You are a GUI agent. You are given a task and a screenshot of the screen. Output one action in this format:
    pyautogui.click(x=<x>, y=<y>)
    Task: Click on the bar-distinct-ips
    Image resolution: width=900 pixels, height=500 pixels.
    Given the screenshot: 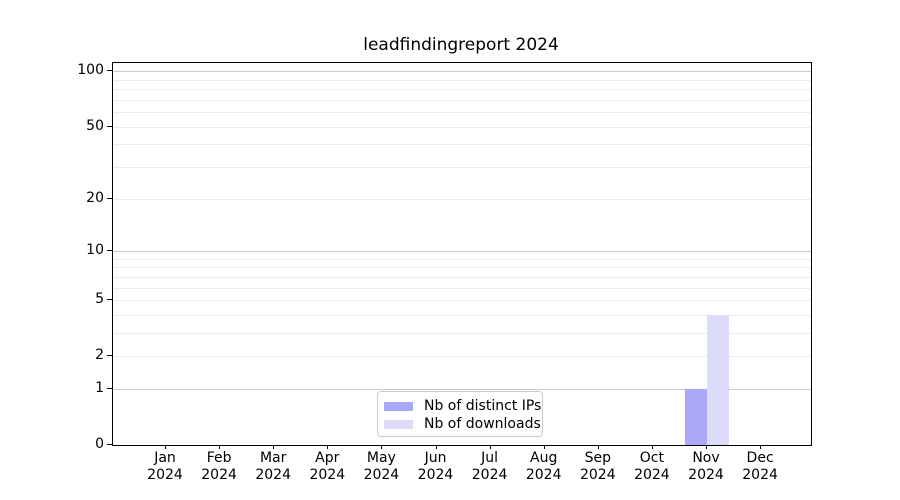 What is the action you would take?
    pyautogui.click(x=696, y=416)
    